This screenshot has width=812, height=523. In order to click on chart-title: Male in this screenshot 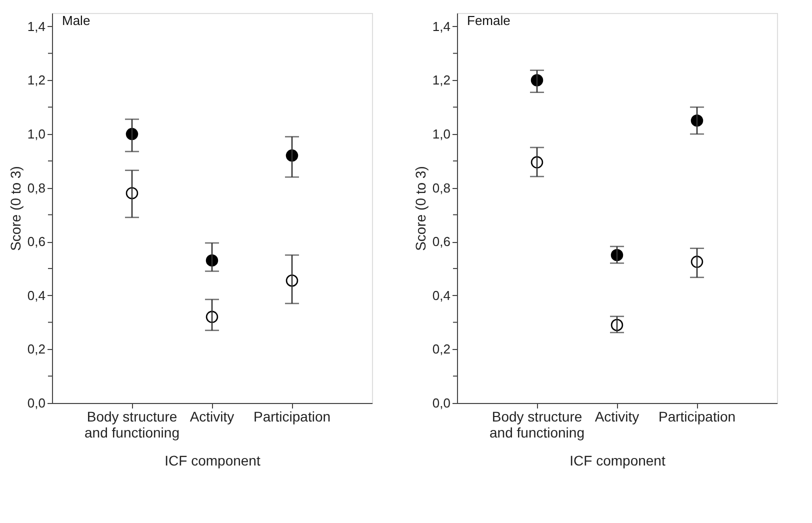, I will do `click(76, 20)`.